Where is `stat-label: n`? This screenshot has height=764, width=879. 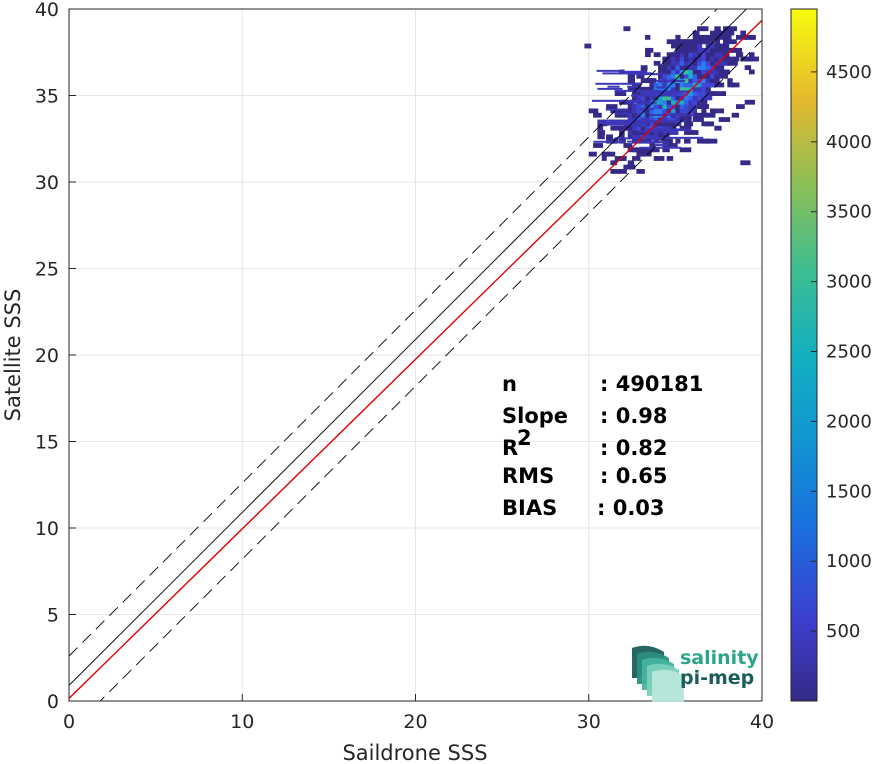 stat-label: n is located at coordinates (509, 384).